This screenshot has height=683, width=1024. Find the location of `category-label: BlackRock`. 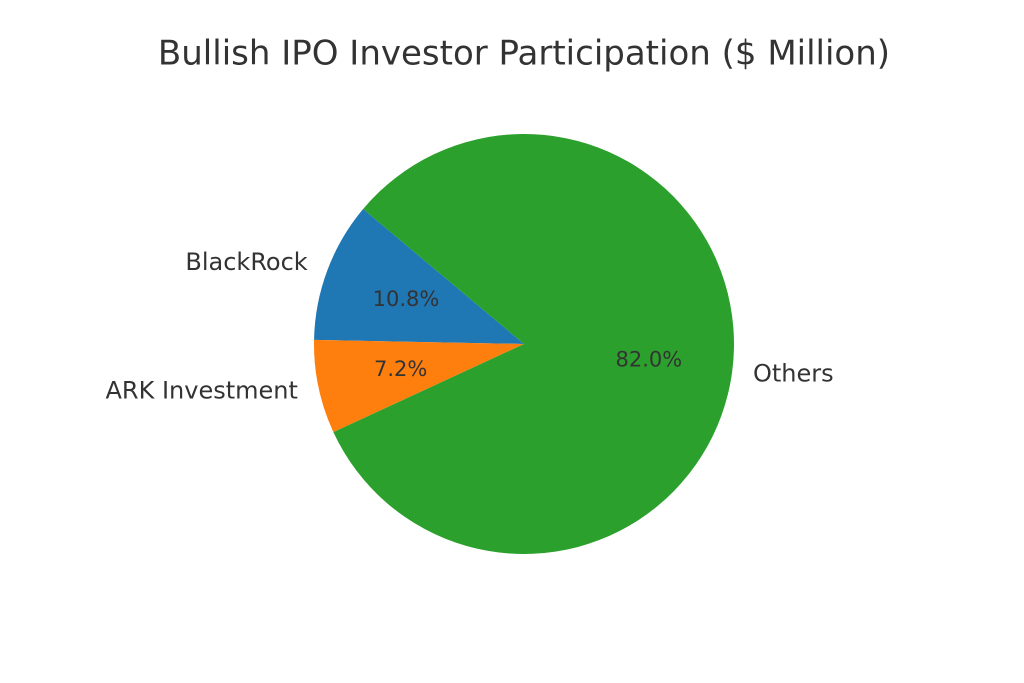

category-label: BlackRock is located at coordinates (246, 262).